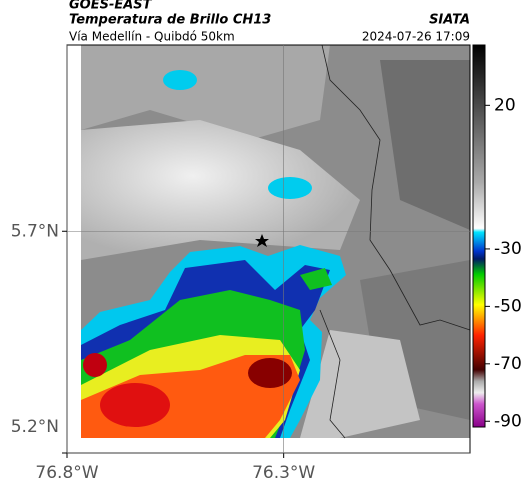 The width and height of the screenshot is (526, 491). Describe the element at coordinates (416, 37) in the screenshot. I see `datetime: 2024-07-26 17:09` at that location.